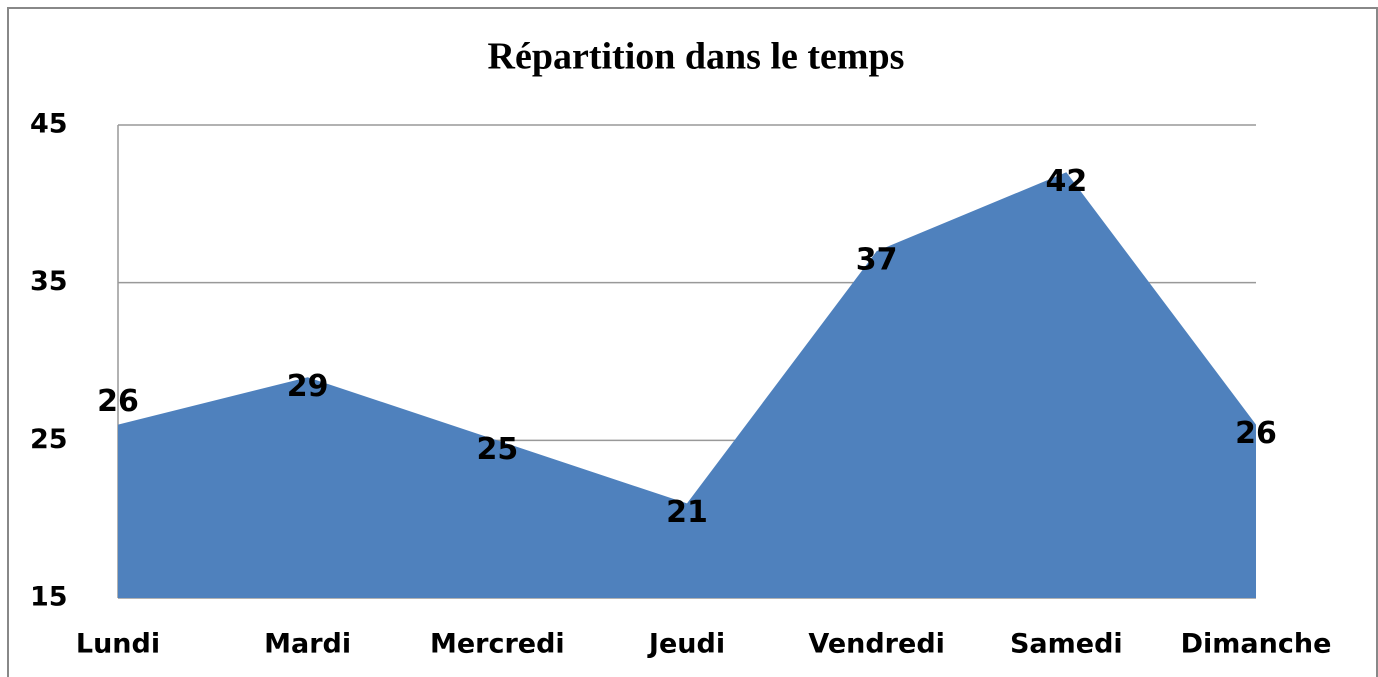  What do you see at coordinates (877, 260) in the screenshot?
I see `data-label: 37` at bounding box center [877, 260].